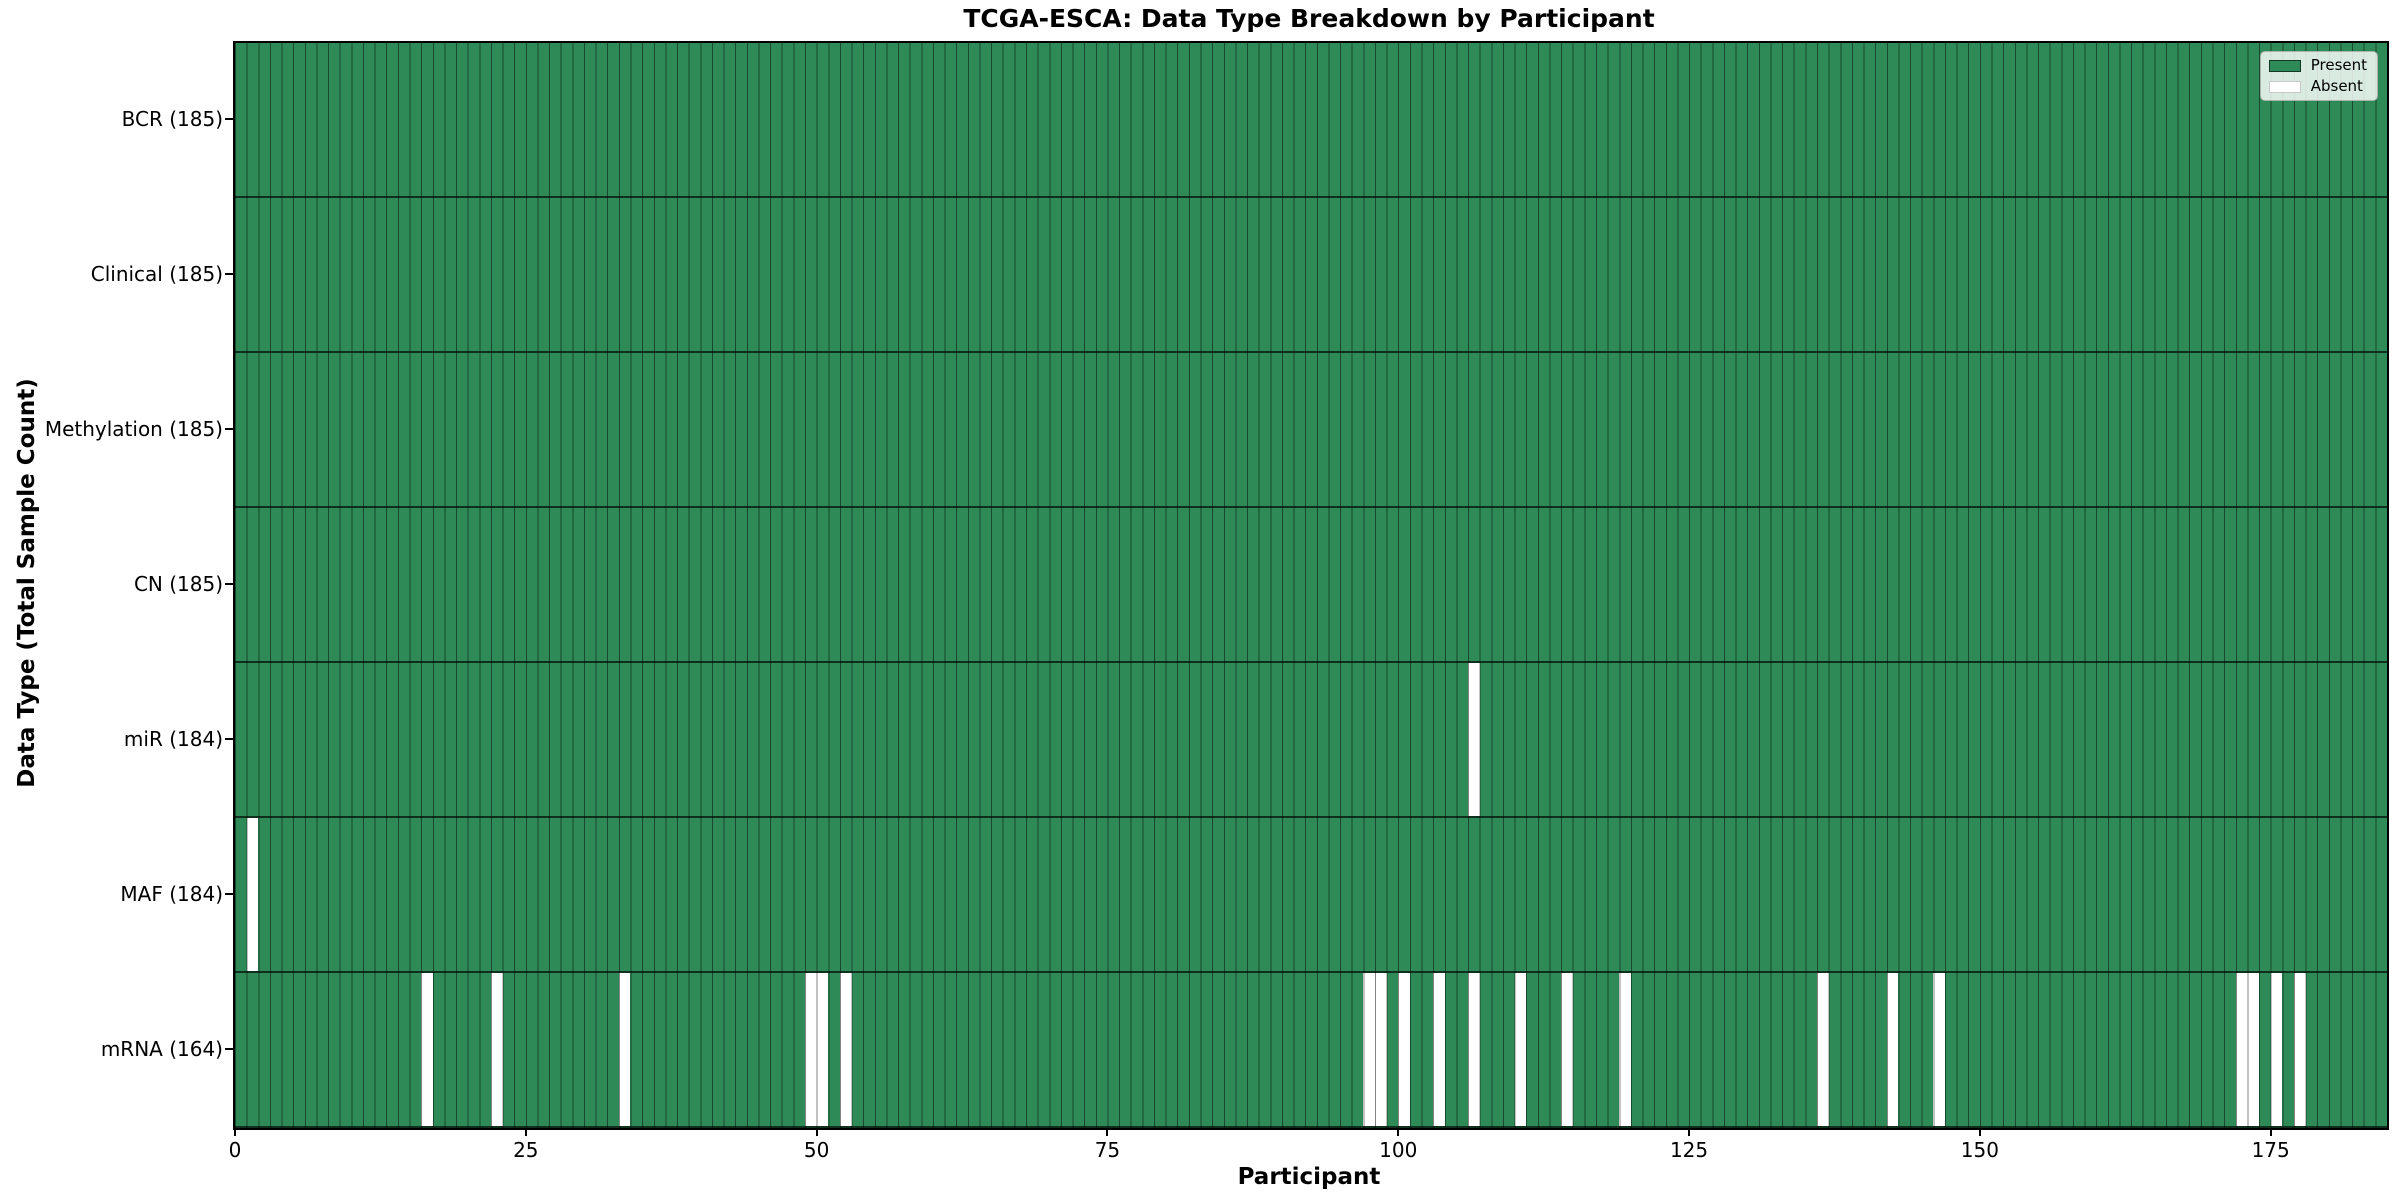  I want to click on row-BCR, so click(1311, 120).